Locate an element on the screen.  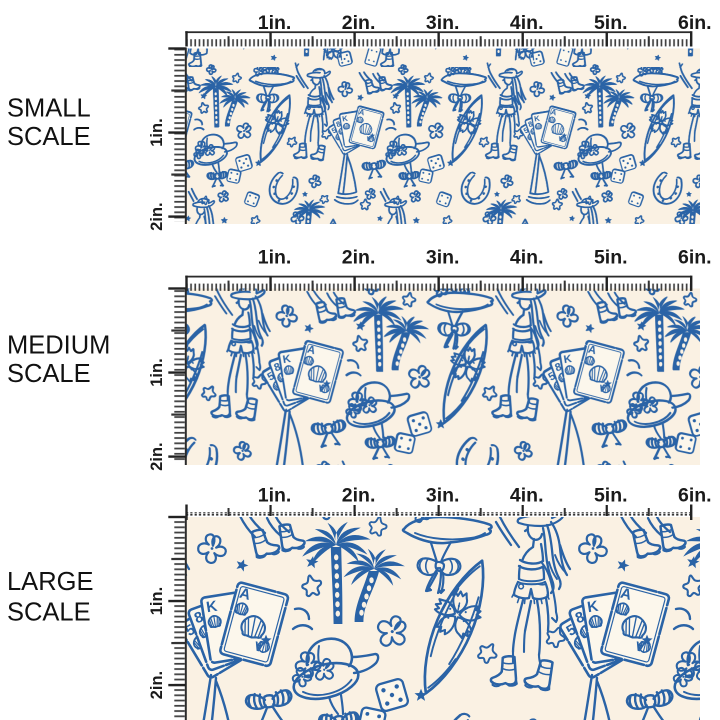
svg-text: MEDIUM is located at coordinates (58, 346).